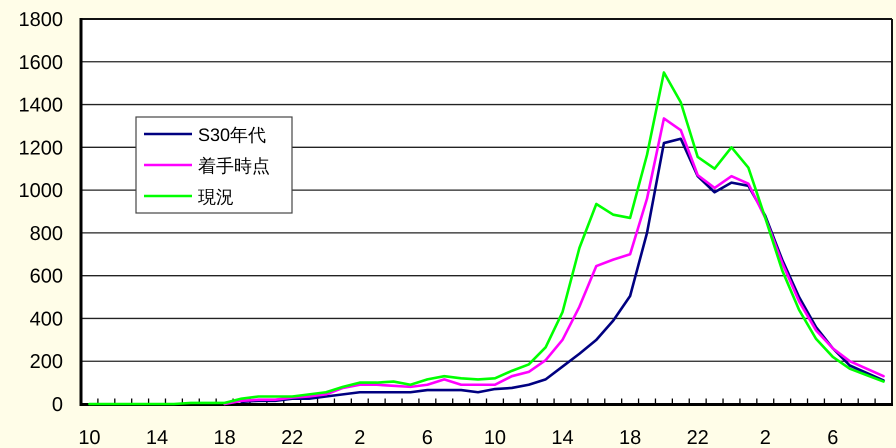 The height and width of the screenshot is (448, 896). I want to click on y-tick-label: 400, so click(46, 319).